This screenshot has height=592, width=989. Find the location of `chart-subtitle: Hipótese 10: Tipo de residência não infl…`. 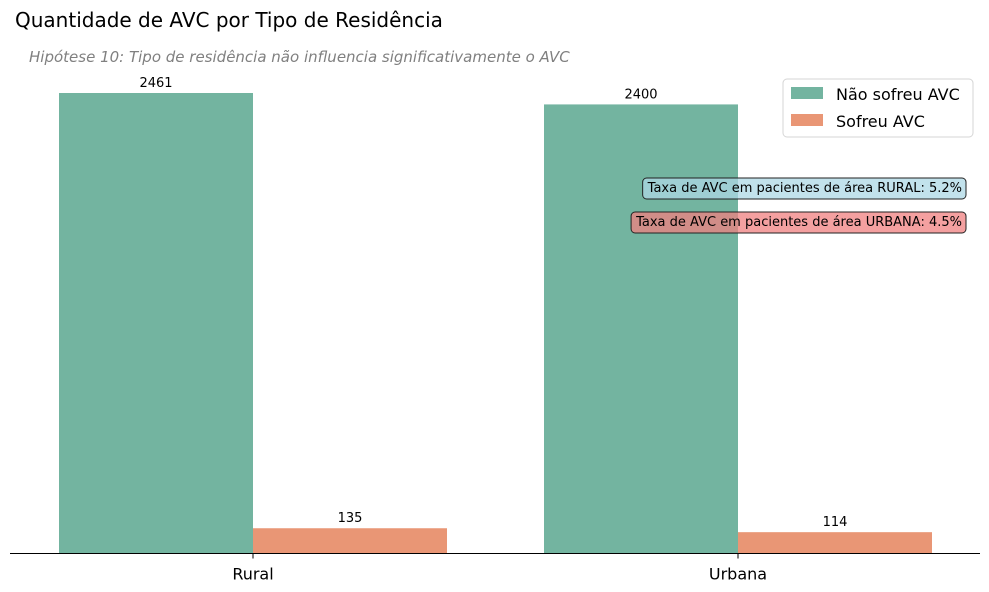

chart-subtitle: Hipótese 10: Tipo de residência não infl… is located at coordinates (299, 57).